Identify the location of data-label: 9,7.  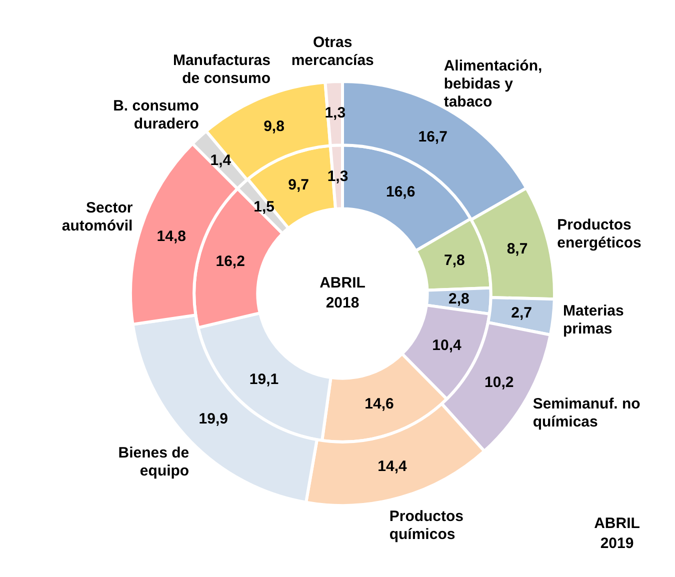
(298, 185).